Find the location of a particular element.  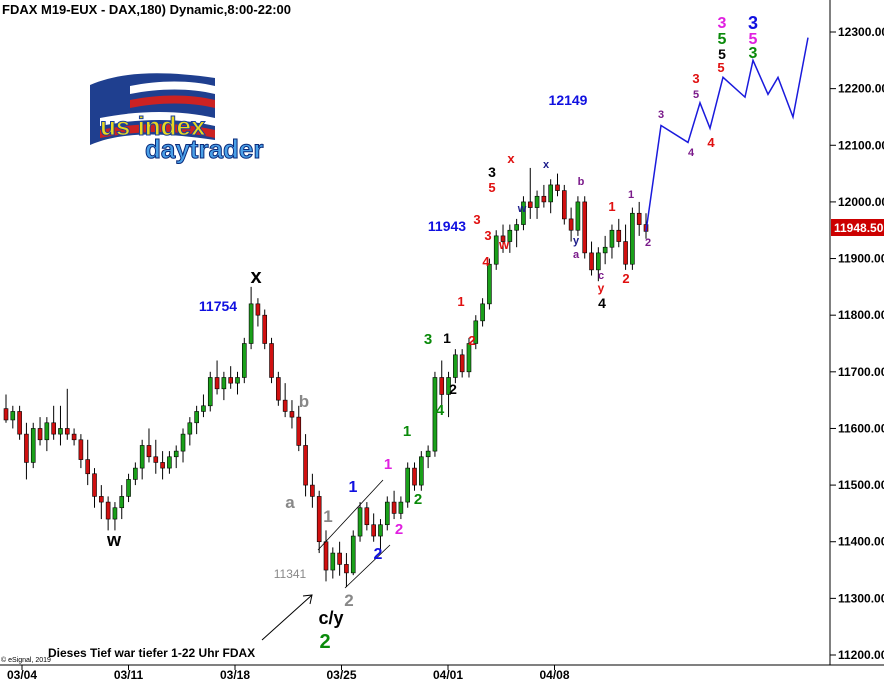

label-red-4: 4 is located at coordinates (486, 261).